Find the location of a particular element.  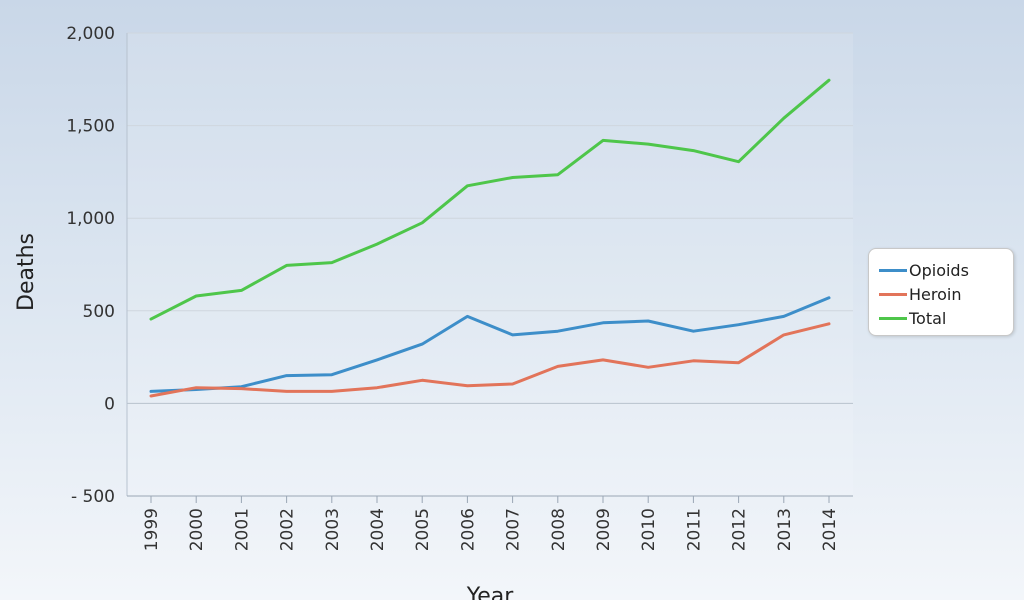

x-tick-label: 2008 is located at coordinates (559, 529).